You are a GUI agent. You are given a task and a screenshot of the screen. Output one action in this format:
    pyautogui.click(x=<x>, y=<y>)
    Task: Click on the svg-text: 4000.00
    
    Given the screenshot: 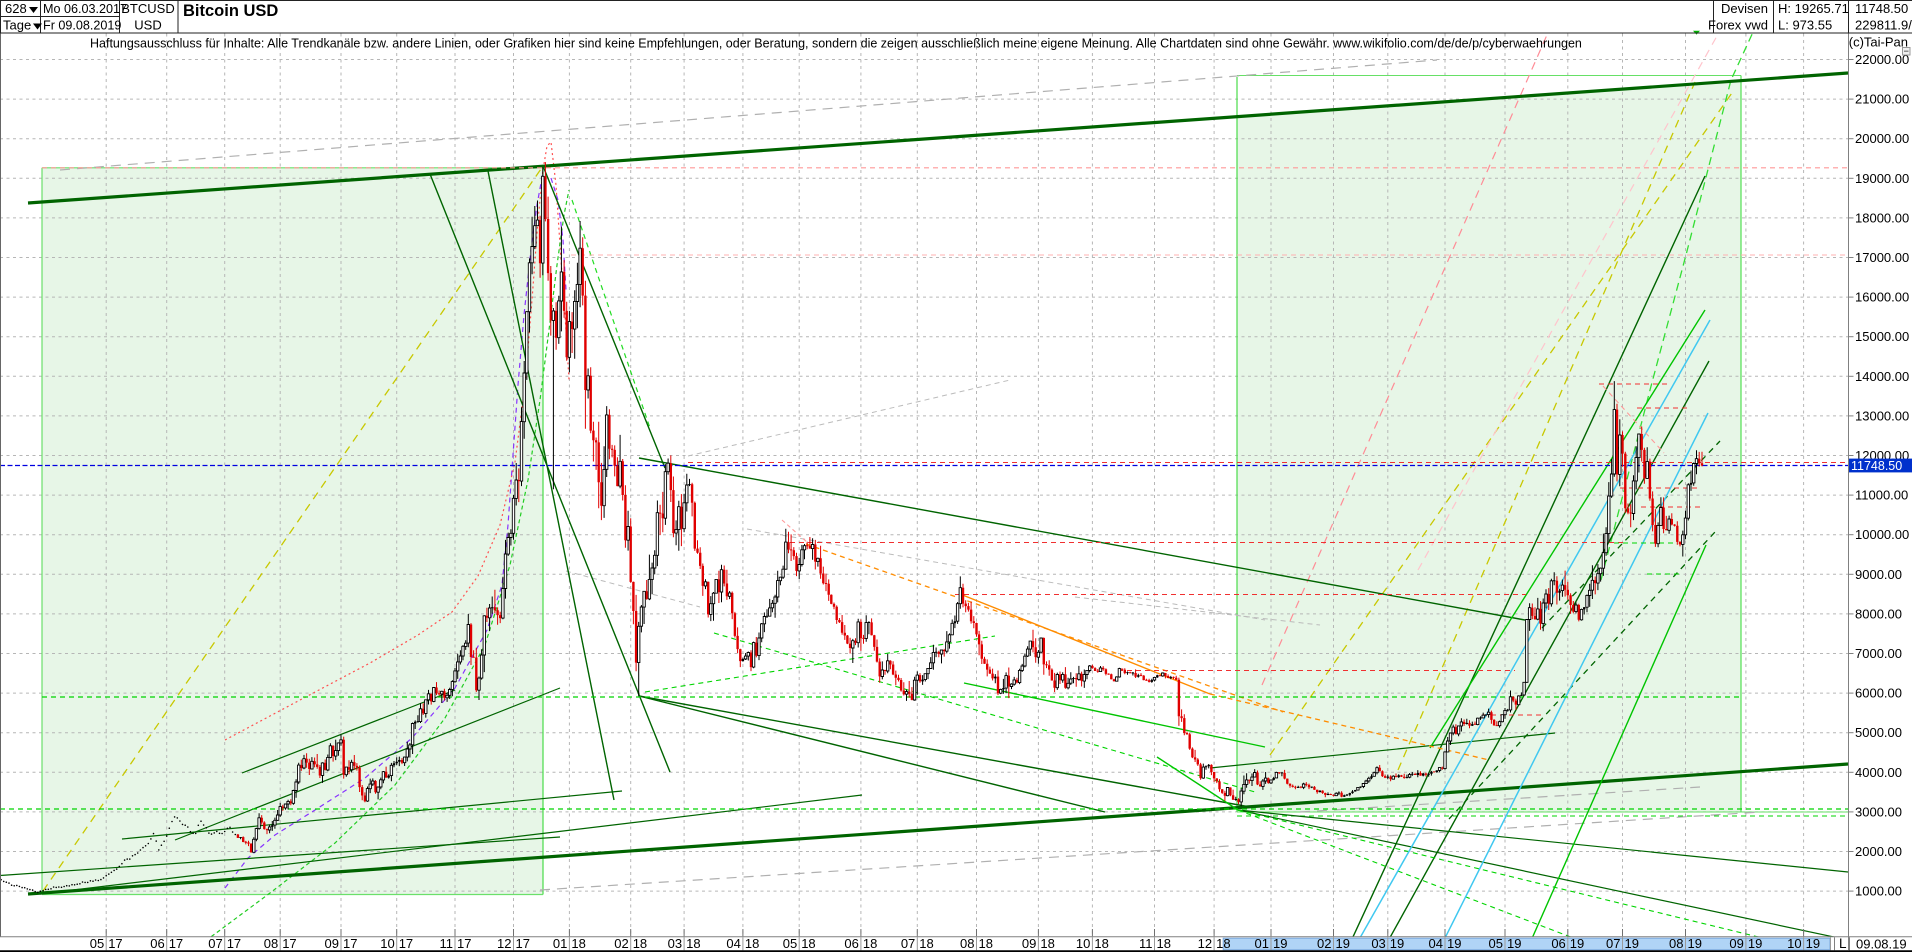 What is the action you would take?
    pyautogui.click(x=1878, y=772)
    